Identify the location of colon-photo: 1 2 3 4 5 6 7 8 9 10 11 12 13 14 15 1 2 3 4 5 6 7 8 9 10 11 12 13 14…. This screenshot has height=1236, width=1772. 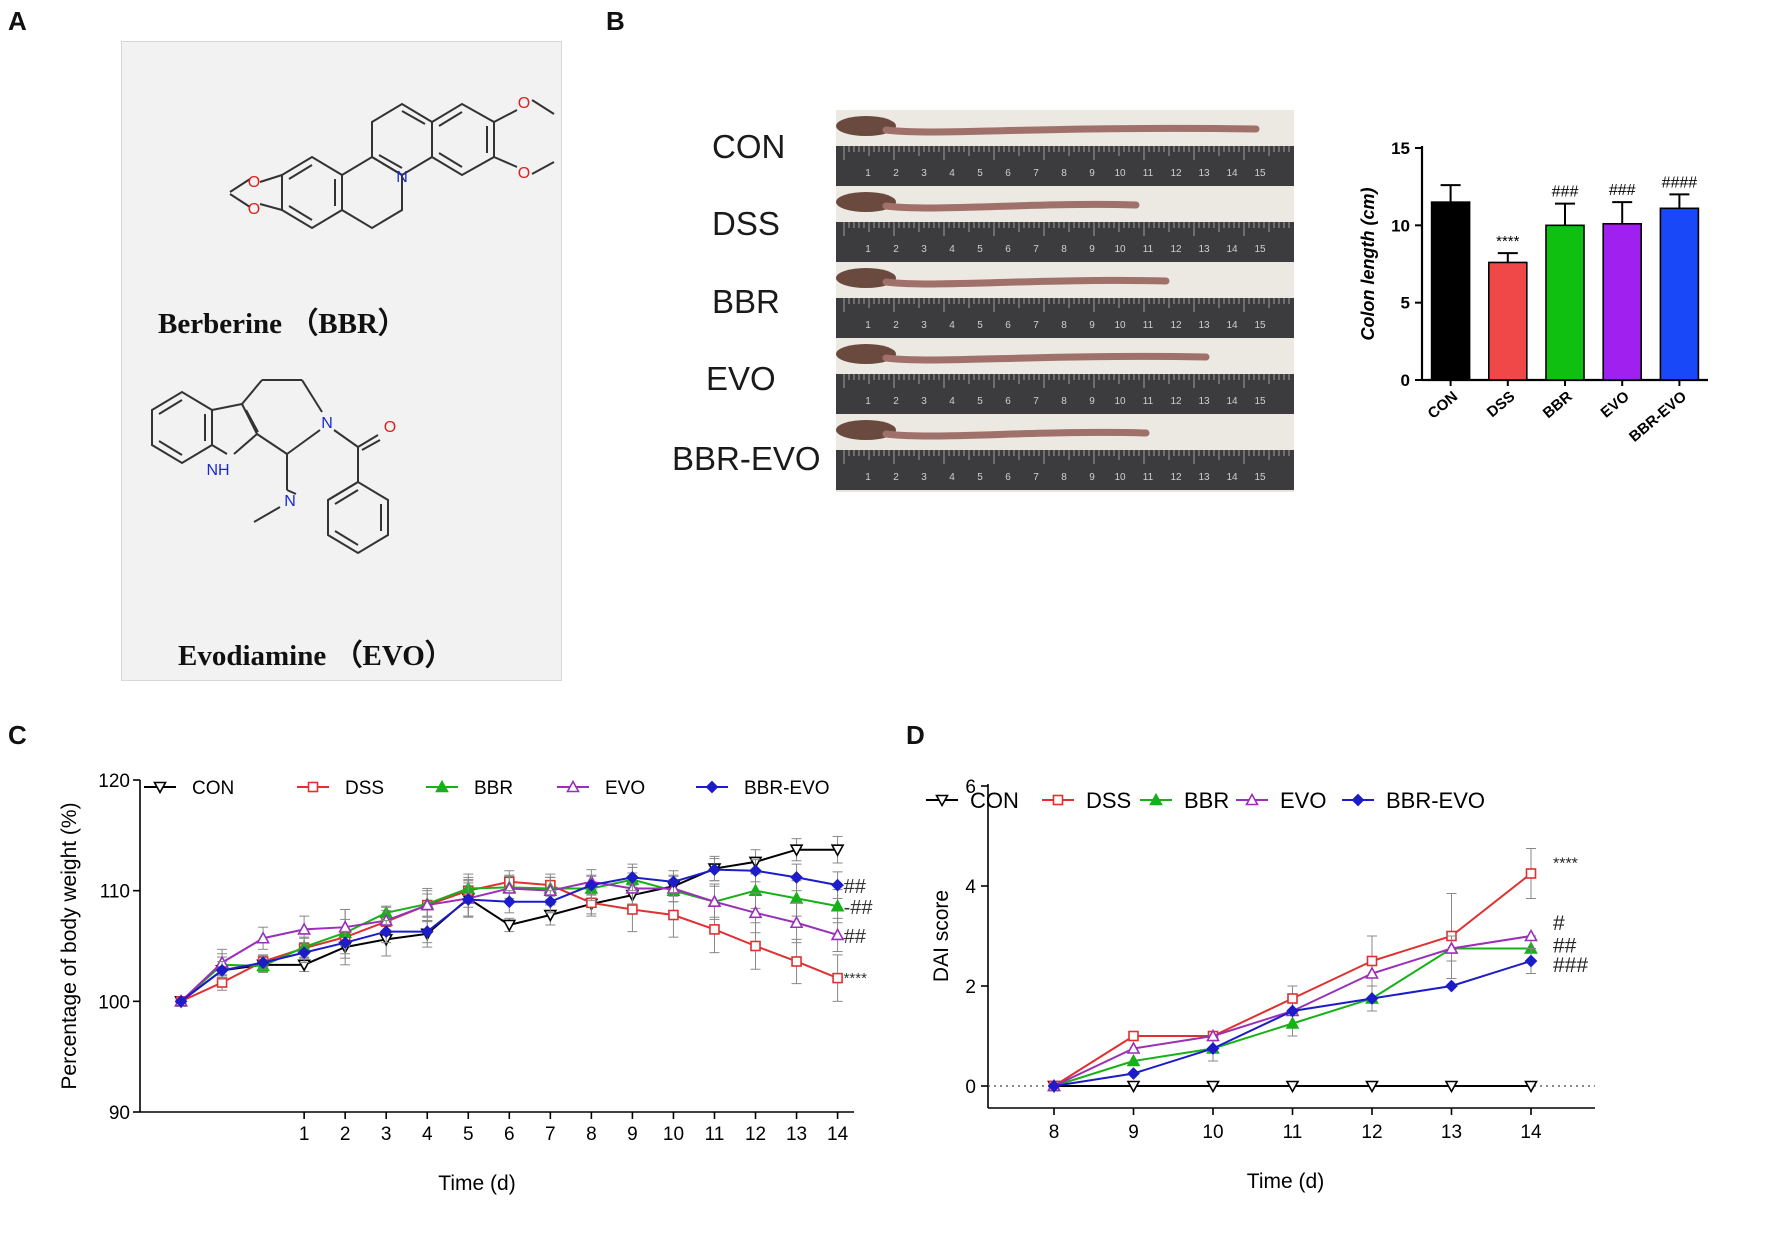
(1065, 301).